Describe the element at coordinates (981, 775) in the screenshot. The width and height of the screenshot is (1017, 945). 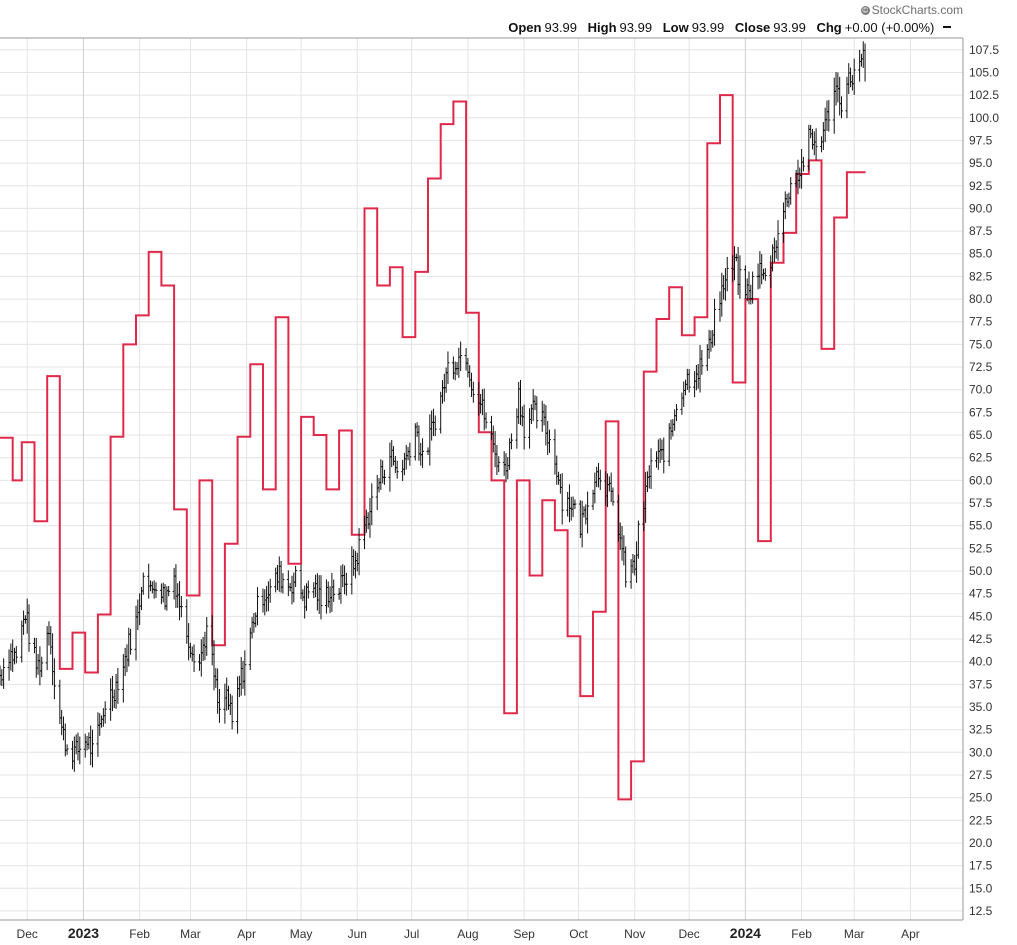
I see `y-tick-label: 27.5` at that location.